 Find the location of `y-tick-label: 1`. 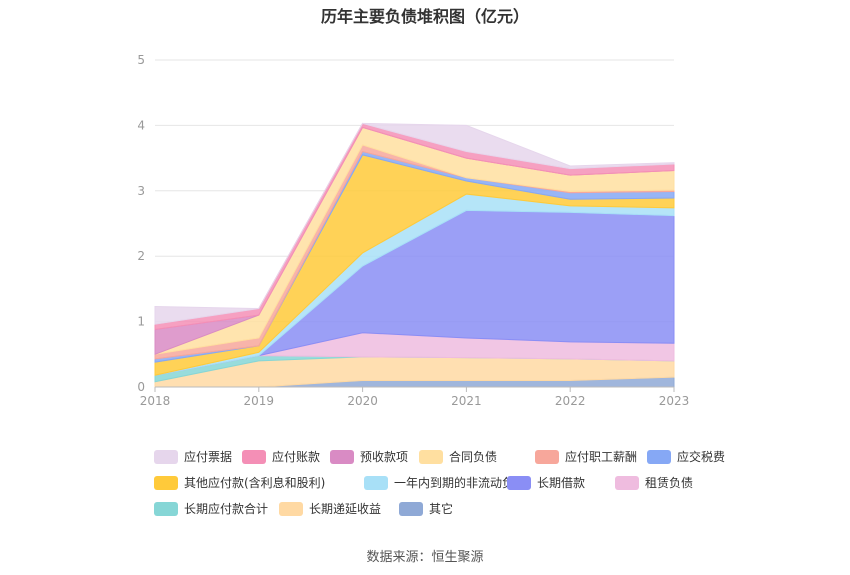

y-tick-label: 1 is located at coordinates (141, 322).